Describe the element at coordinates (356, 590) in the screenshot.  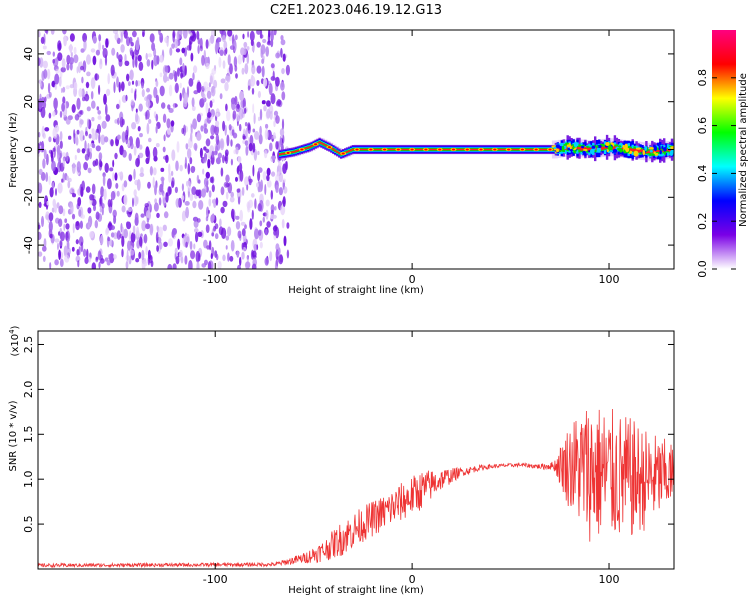
I see `snr-x-label: Height of straight line (km)` at that location.